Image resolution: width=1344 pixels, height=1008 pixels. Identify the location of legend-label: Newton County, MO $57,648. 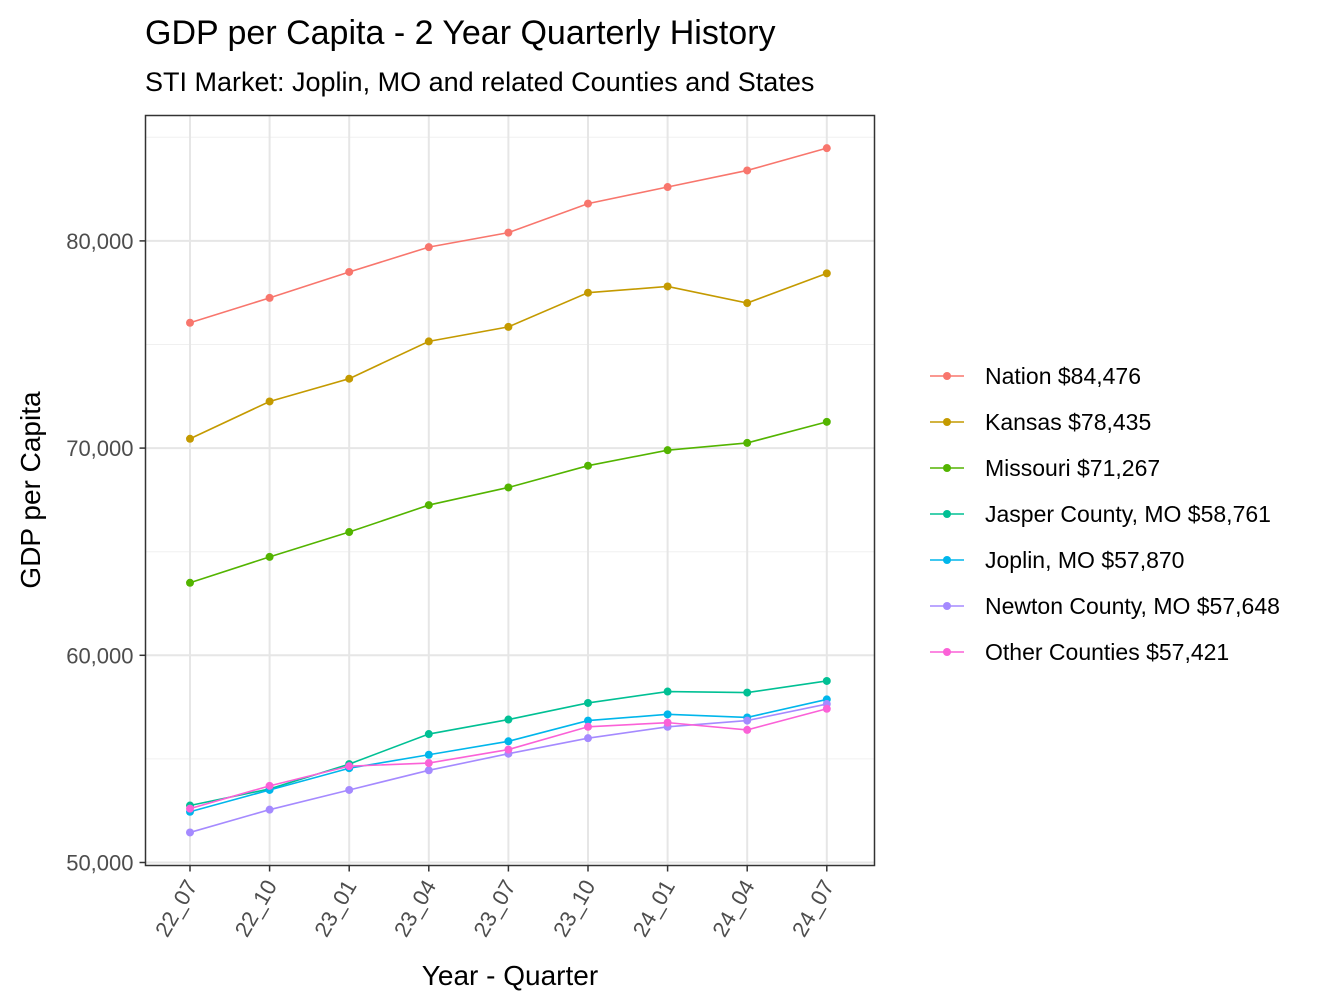
(1132, 606).